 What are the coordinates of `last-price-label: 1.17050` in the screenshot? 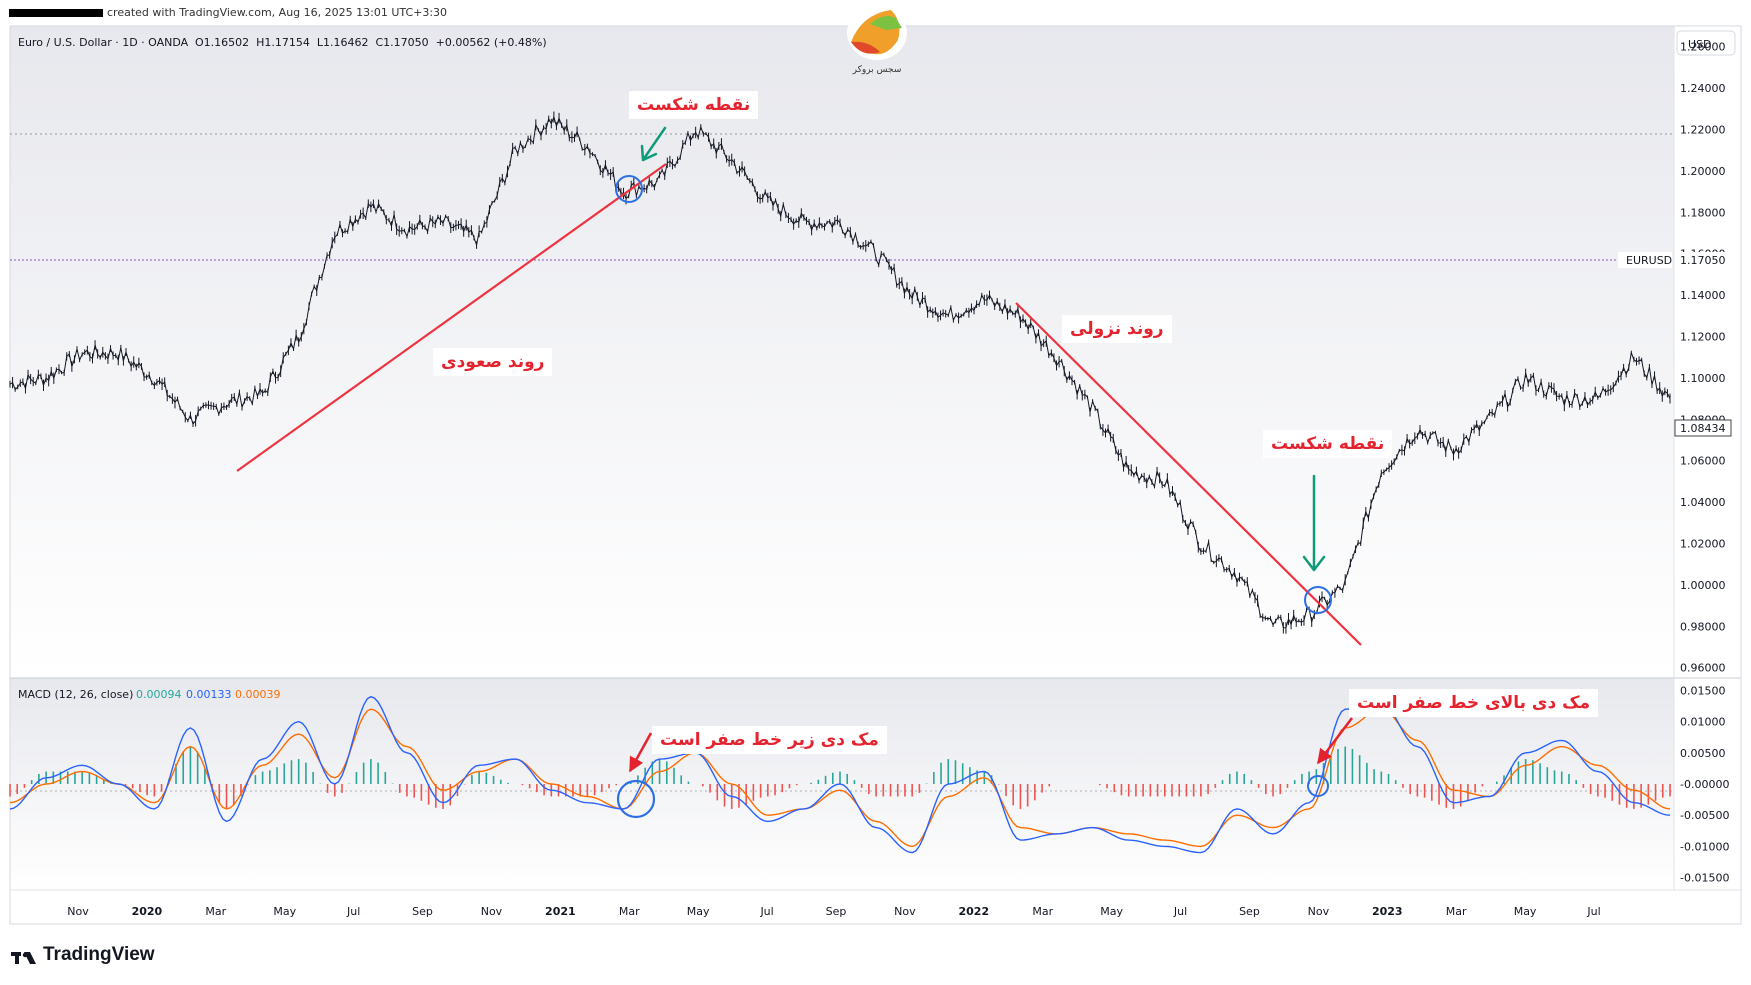 It's located at (1703, 260).